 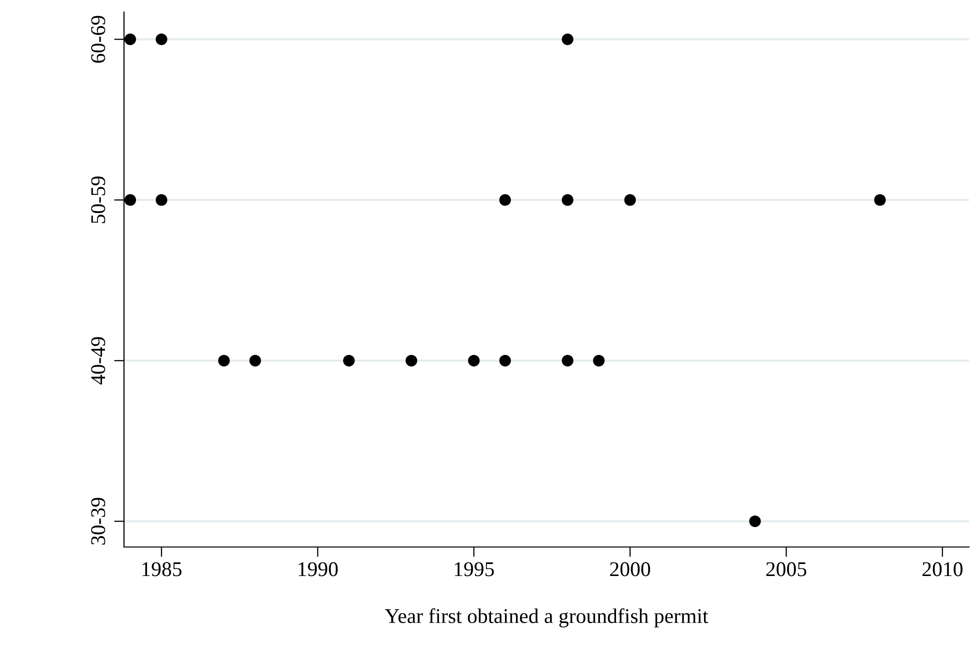 I want to click on x-tick-label: 1995, so click(x=474, y=569).